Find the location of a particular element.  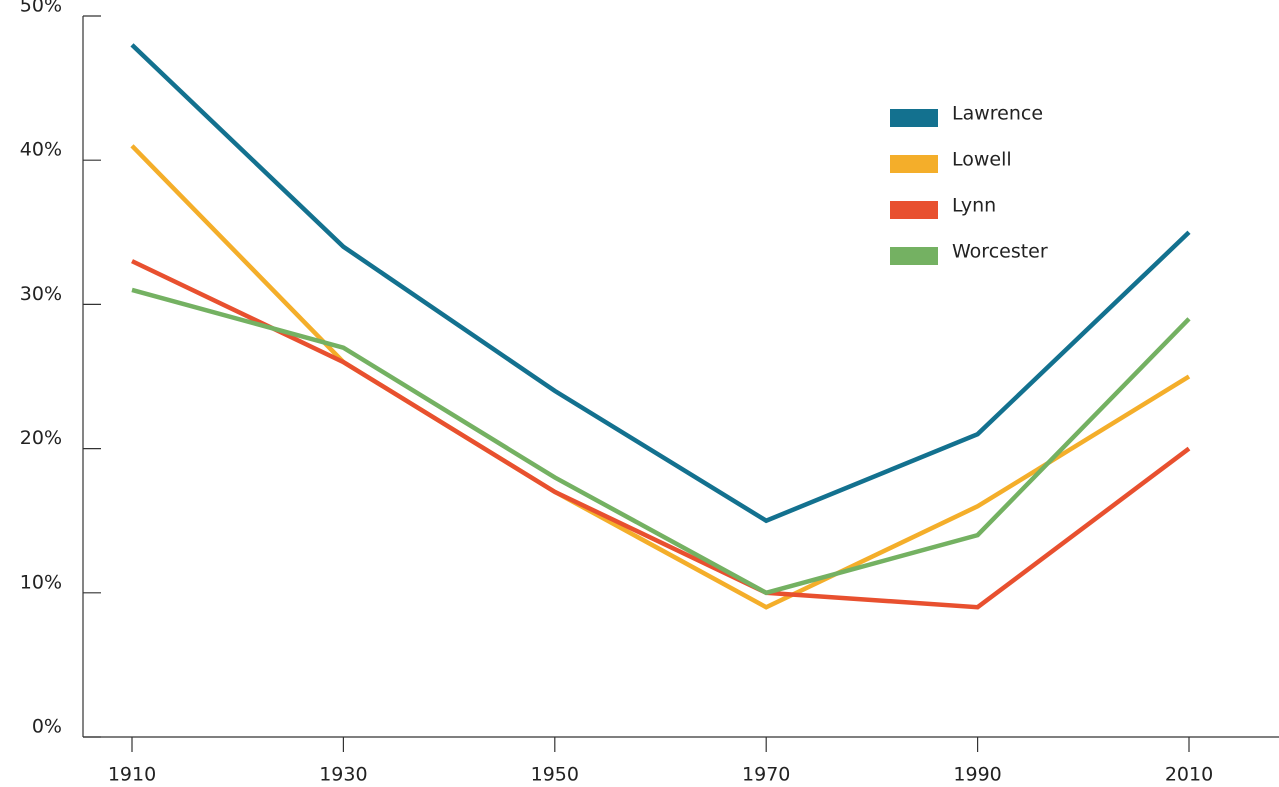

legend-label: Lynn is located at coordinates (974, 206).